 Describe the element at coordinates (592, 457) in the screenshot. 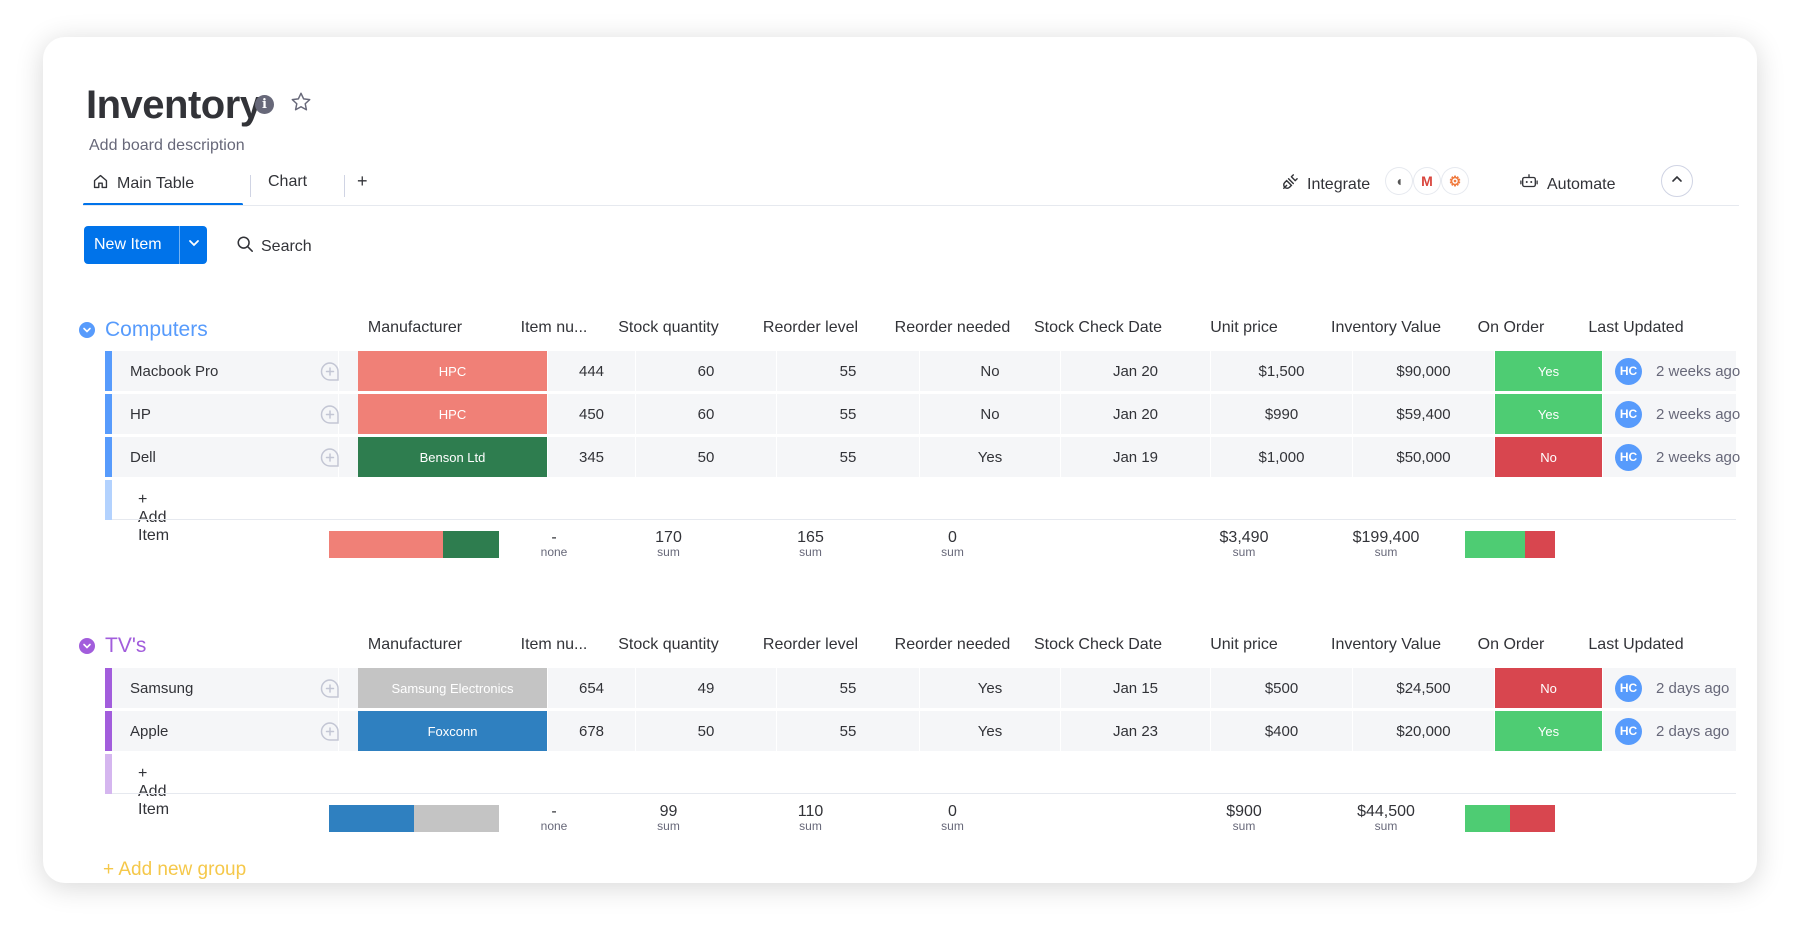

I see `item-number-cell: 345` at that location.